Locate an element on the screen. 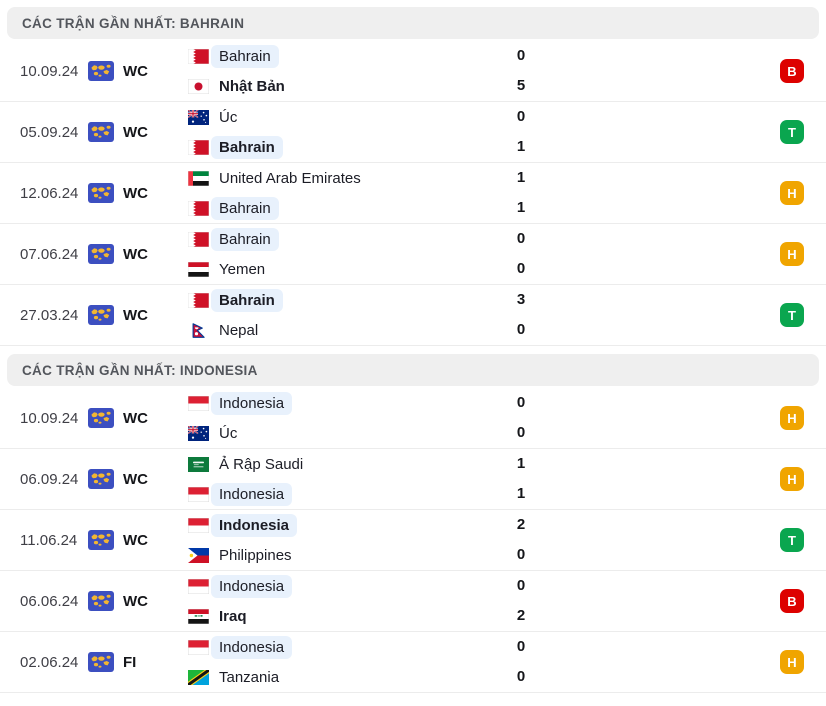 This screenshot has width=826, height=706. team-line-away: Bahrain is located at coordinates (344, 147).